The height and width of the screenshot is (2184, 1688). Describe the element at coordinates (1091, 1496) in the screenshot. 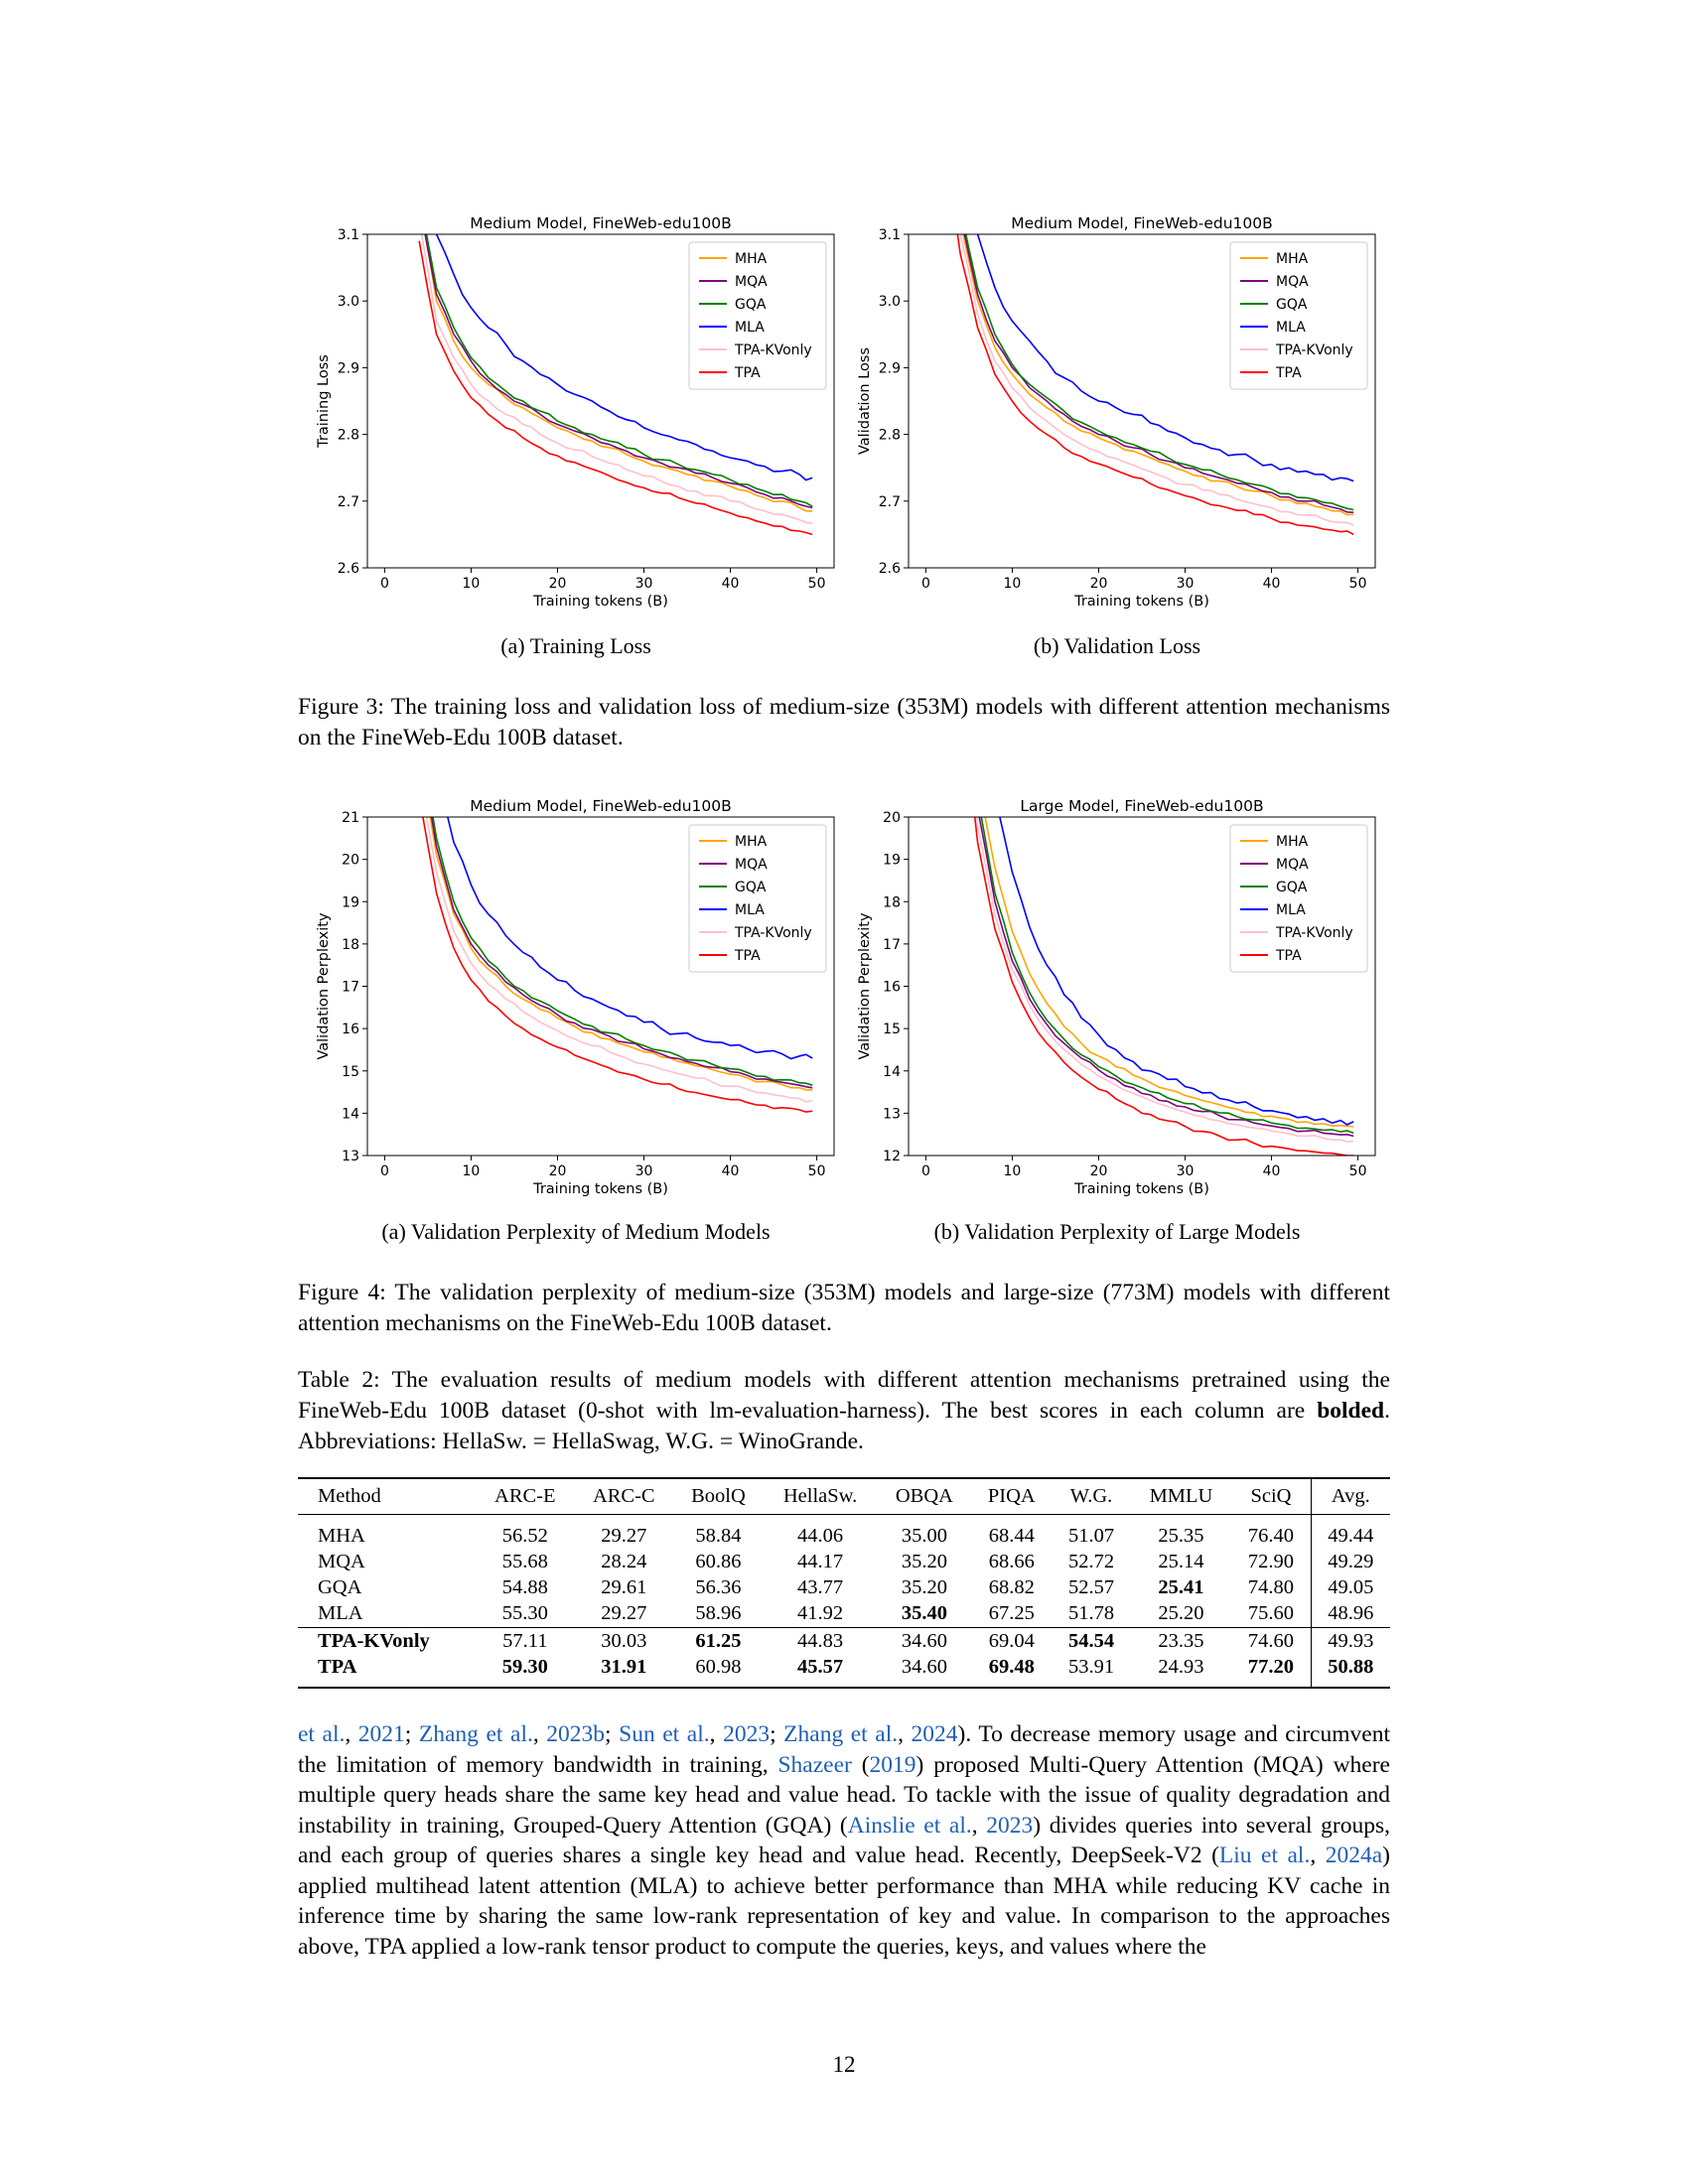

I see `header-winogrande: W.G.` at that location.